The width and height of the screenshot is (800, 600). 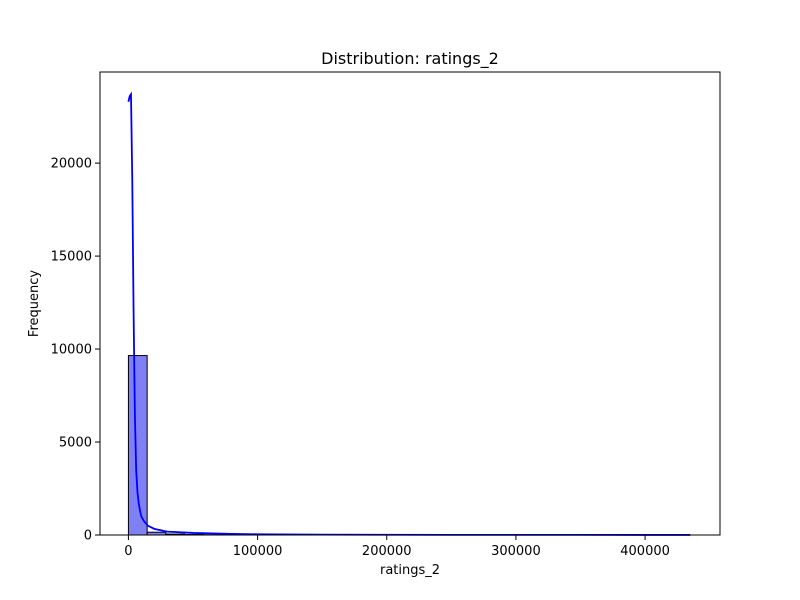 I want to click on y-tick-label: 5000, so click(x=75, y=443).